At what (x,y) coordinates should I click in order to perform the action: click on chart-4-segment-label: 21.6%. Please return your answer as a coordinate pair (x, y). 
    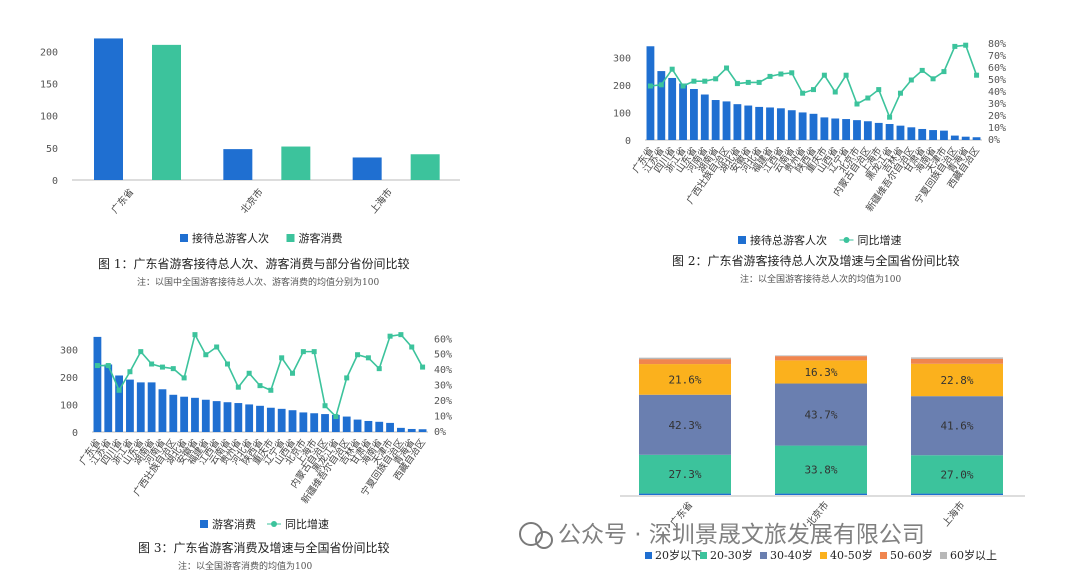
    Looking at the image, I should click on (684, 379).